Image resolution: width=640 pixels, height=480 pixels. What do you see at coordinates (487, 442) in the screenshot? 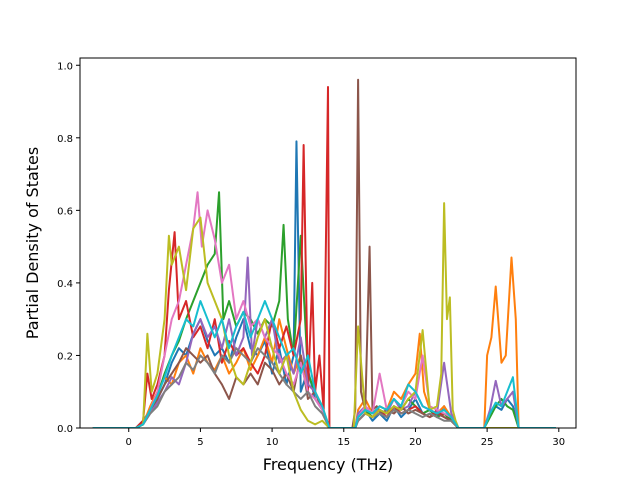
I see `x-tick-label: 25` at bounding box center [487, 442].